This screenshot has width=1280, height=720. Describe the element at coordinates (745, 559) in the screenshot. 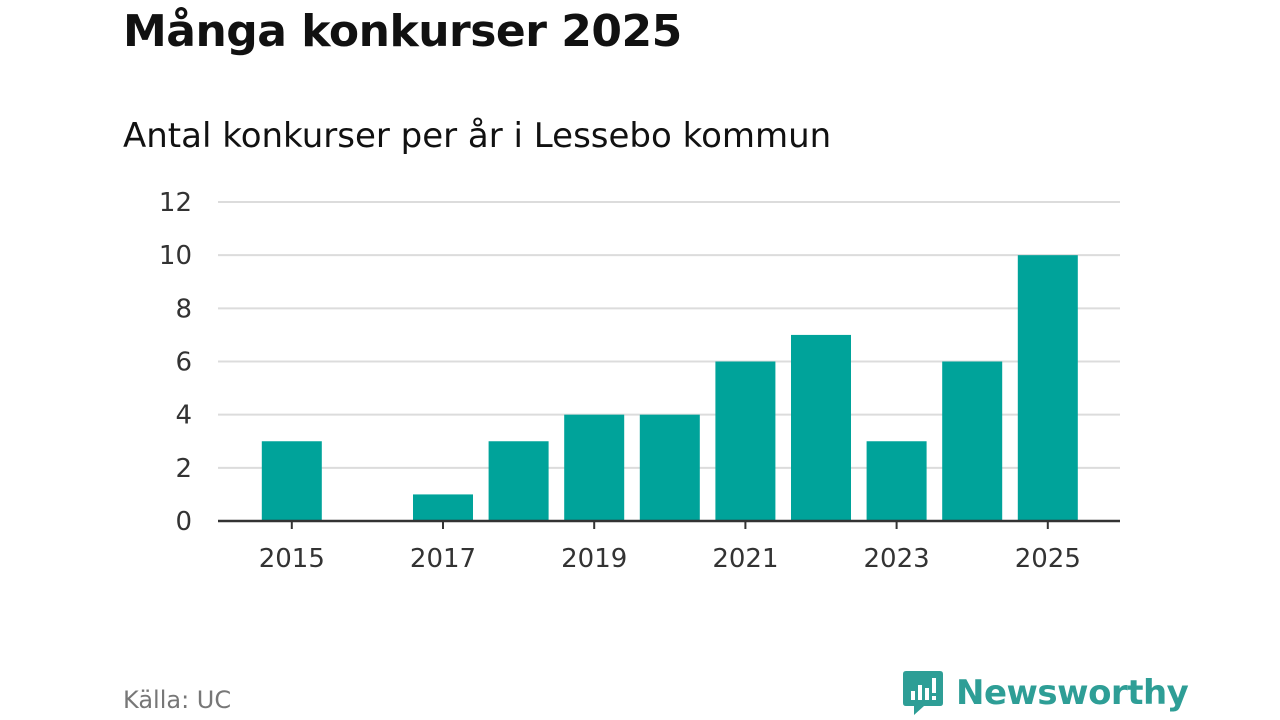

I see `x-tick-label: 2021` at that location.